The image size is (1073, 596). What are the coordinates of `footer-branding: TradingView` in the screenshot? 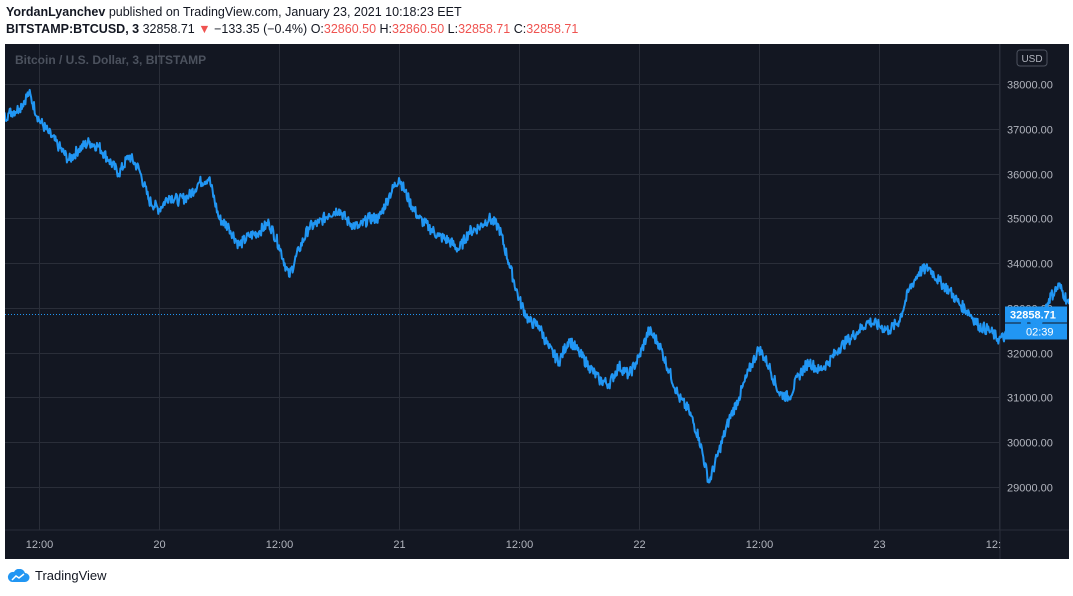 It's located at (56, 575).